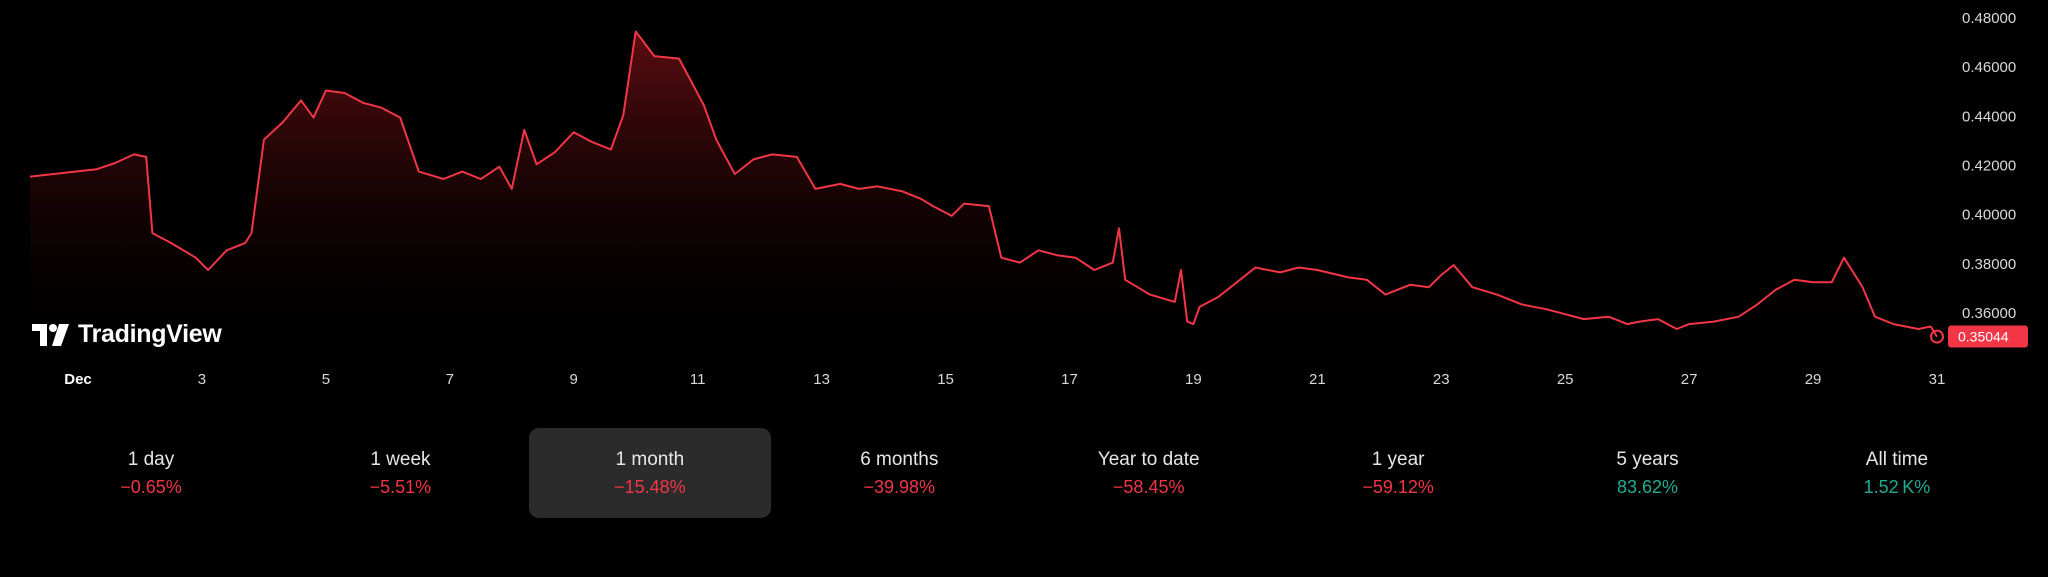 The height and width of the screenshot is (577, 2048). I want to click on period-button: All time 1.52 K%, so click(1897, 473).